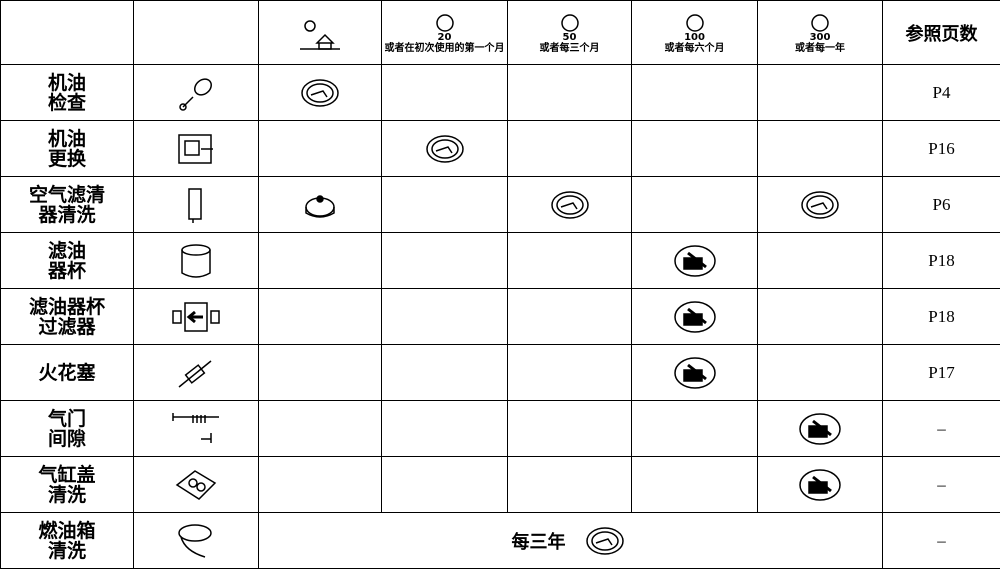 This screenshot has height=569, width=1000. I want to click on interval-label: 或者在初次使用的第一个月, so click(444, 48).